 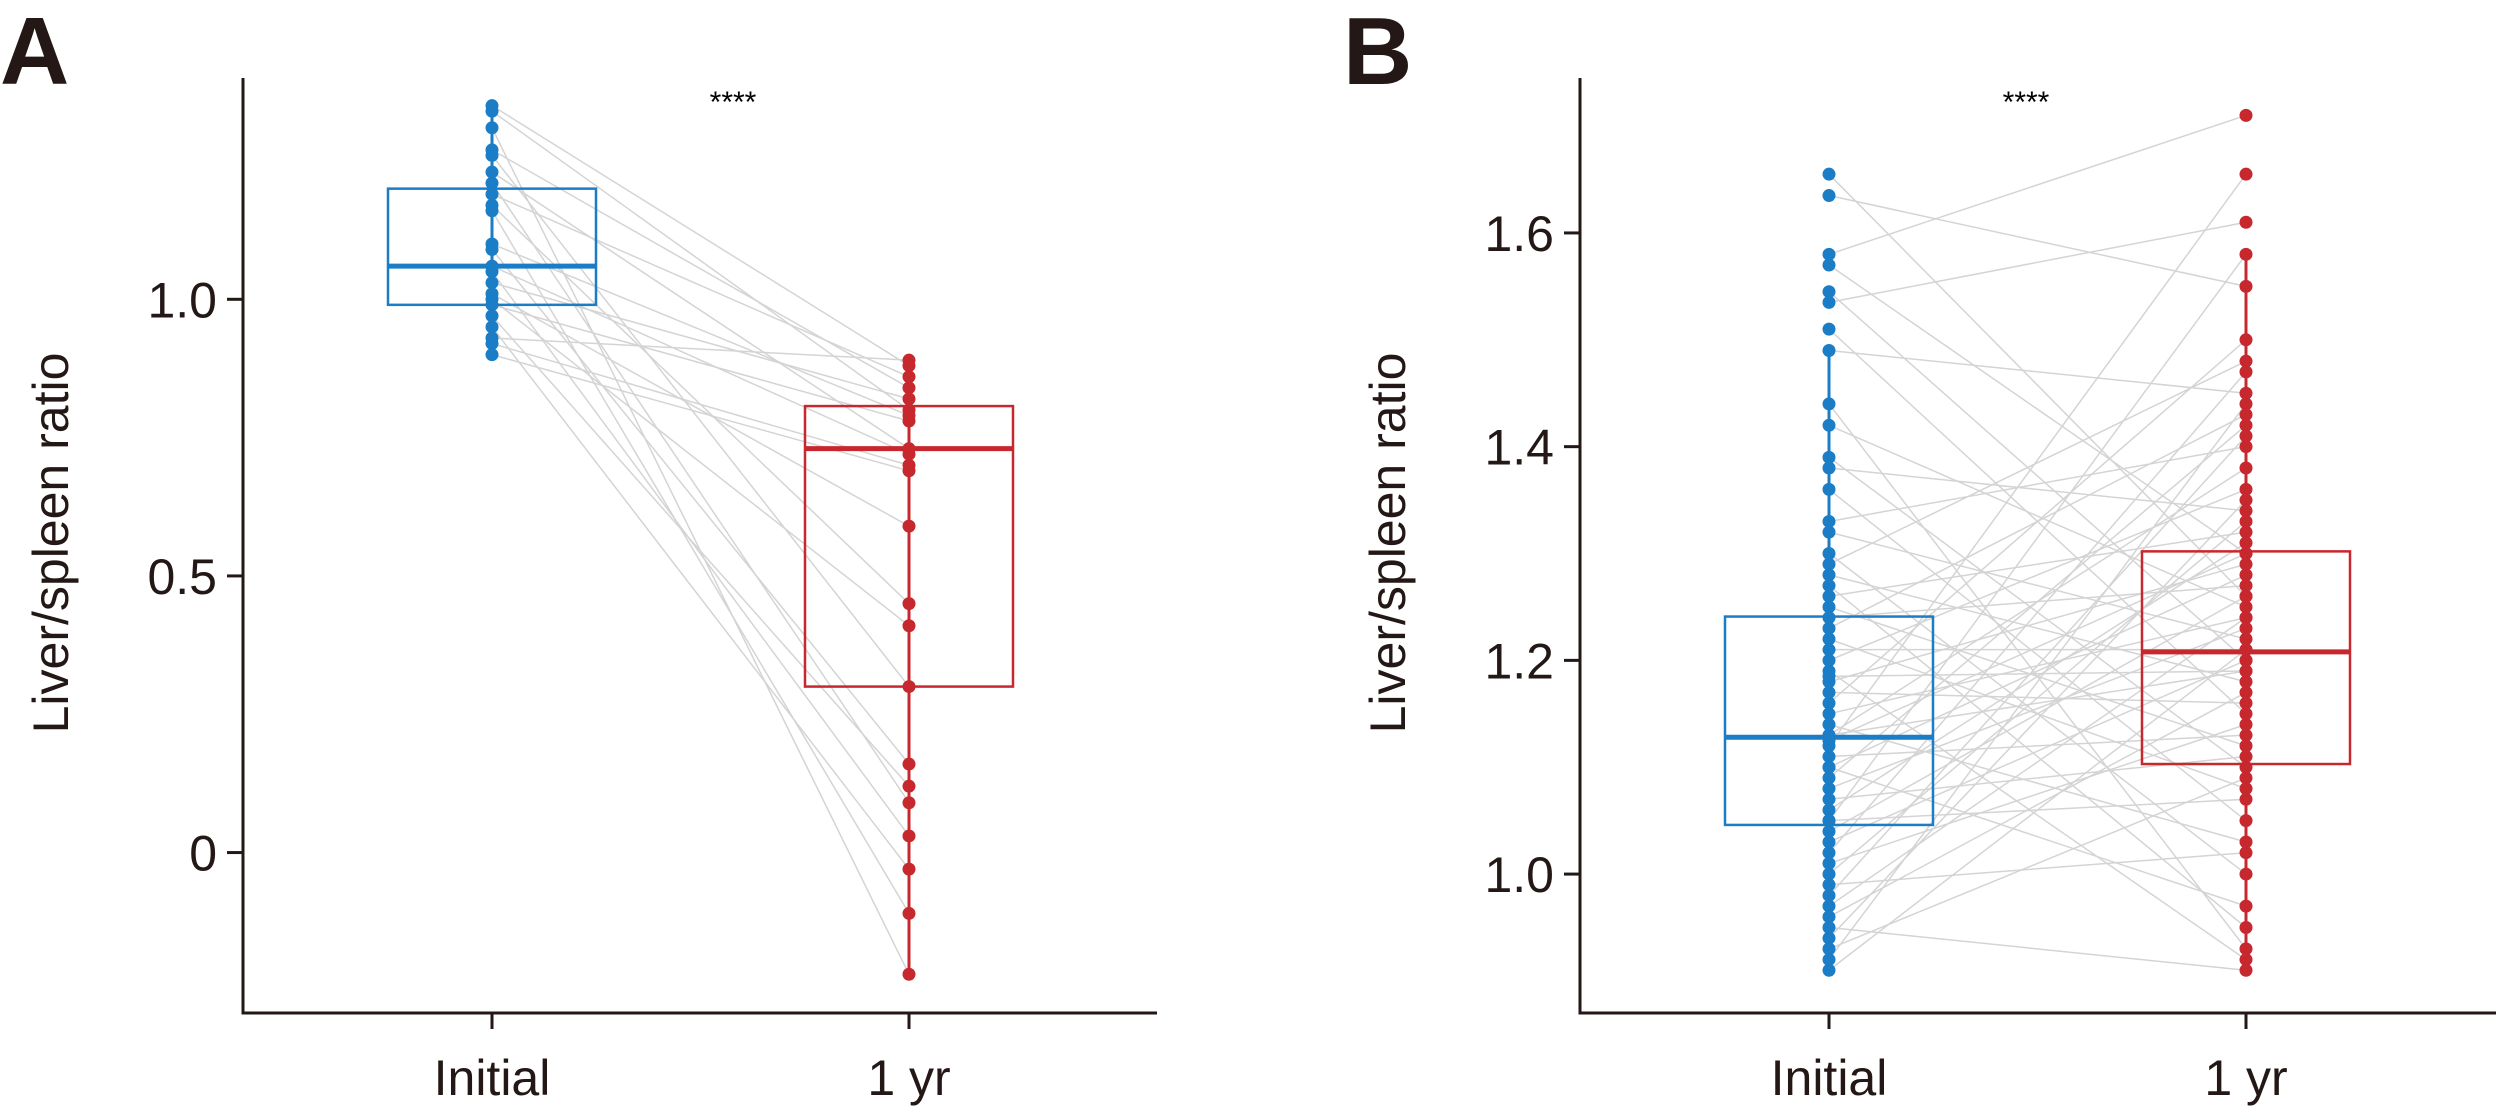 I want to click on significance-marker-a: ****, so click(x=733, y=102).